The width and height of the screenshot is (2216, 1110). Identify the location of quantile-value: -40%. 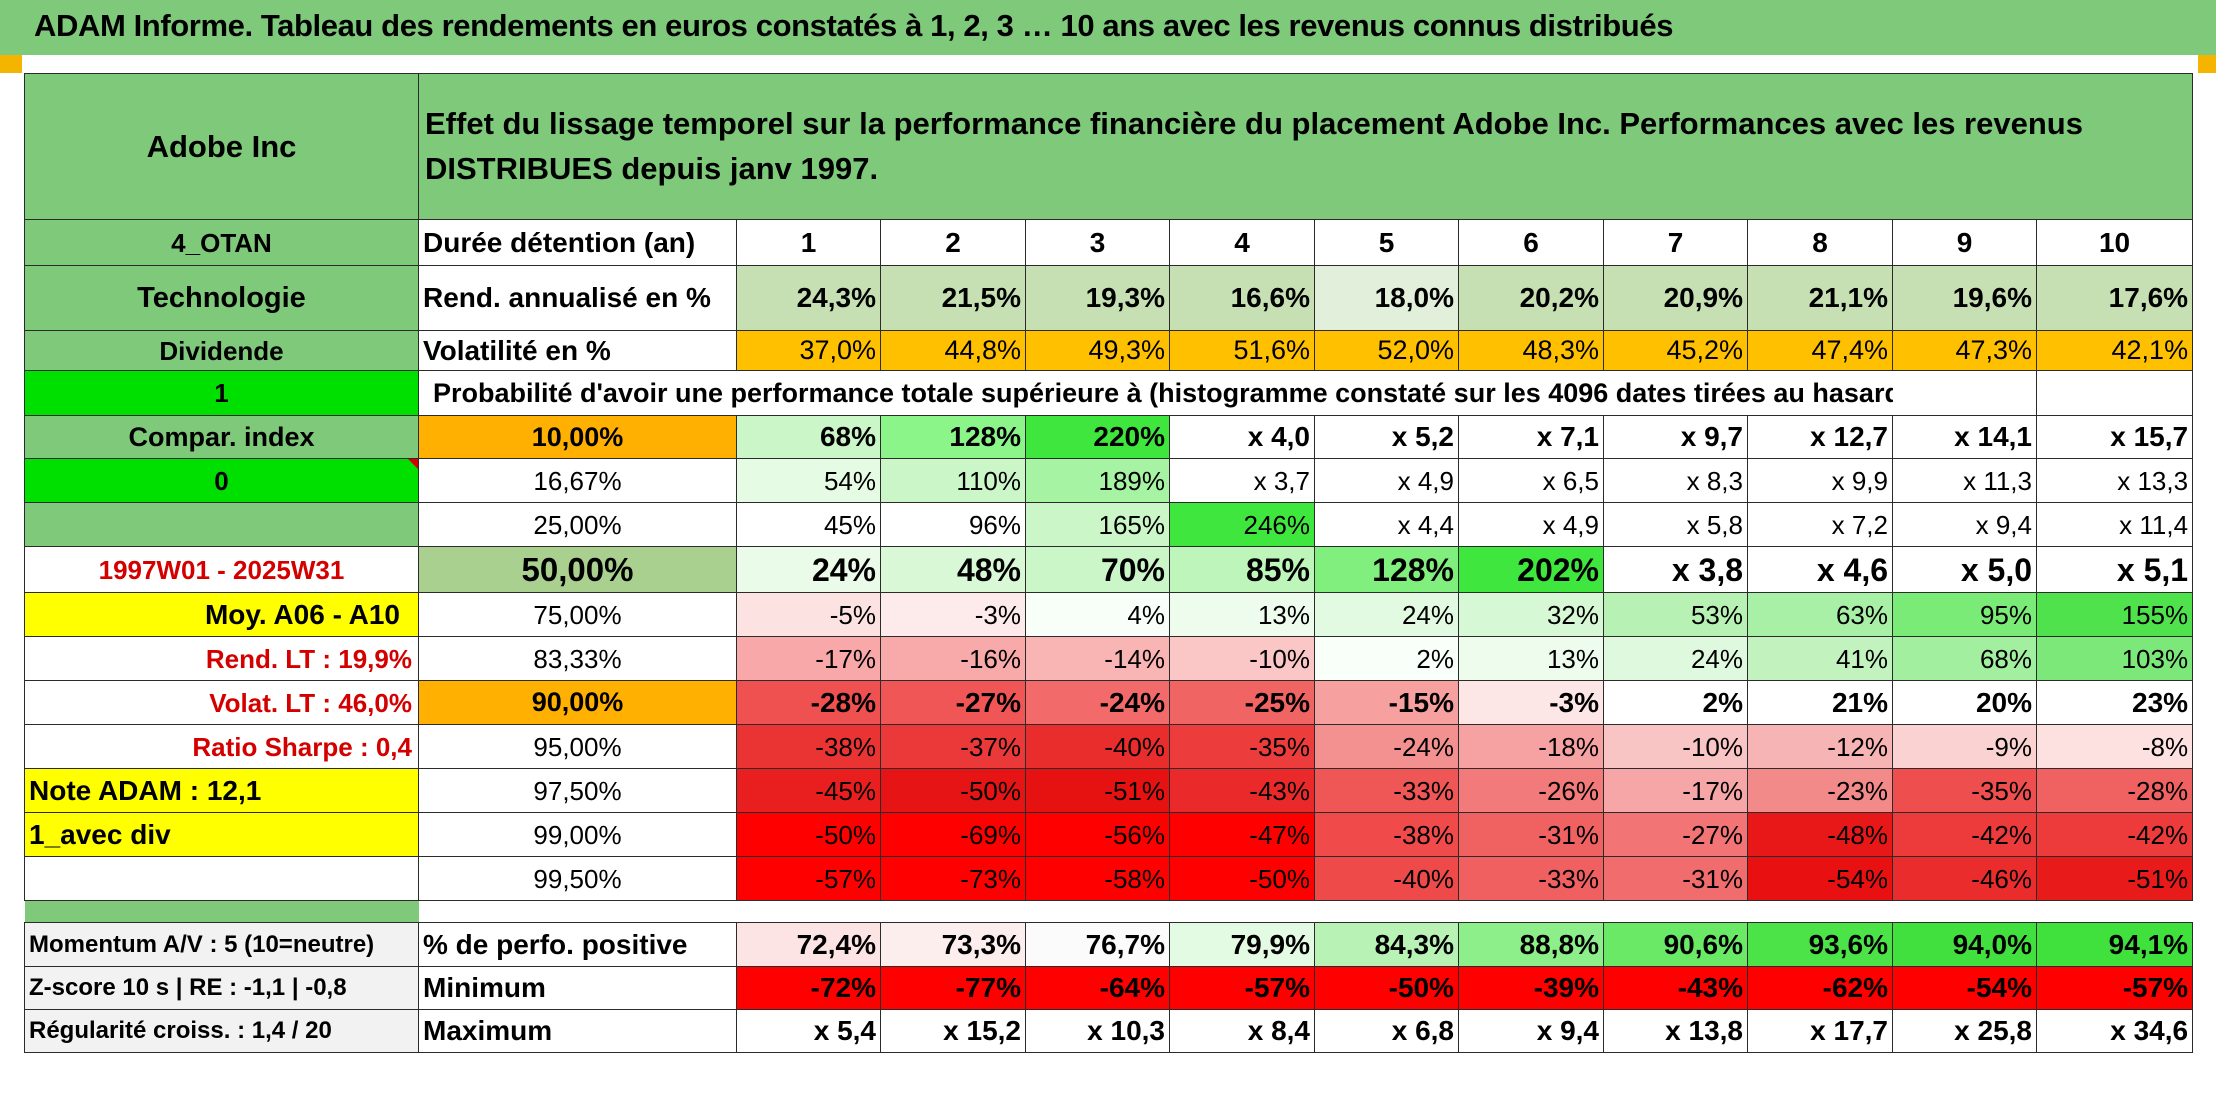
(1097, 746).